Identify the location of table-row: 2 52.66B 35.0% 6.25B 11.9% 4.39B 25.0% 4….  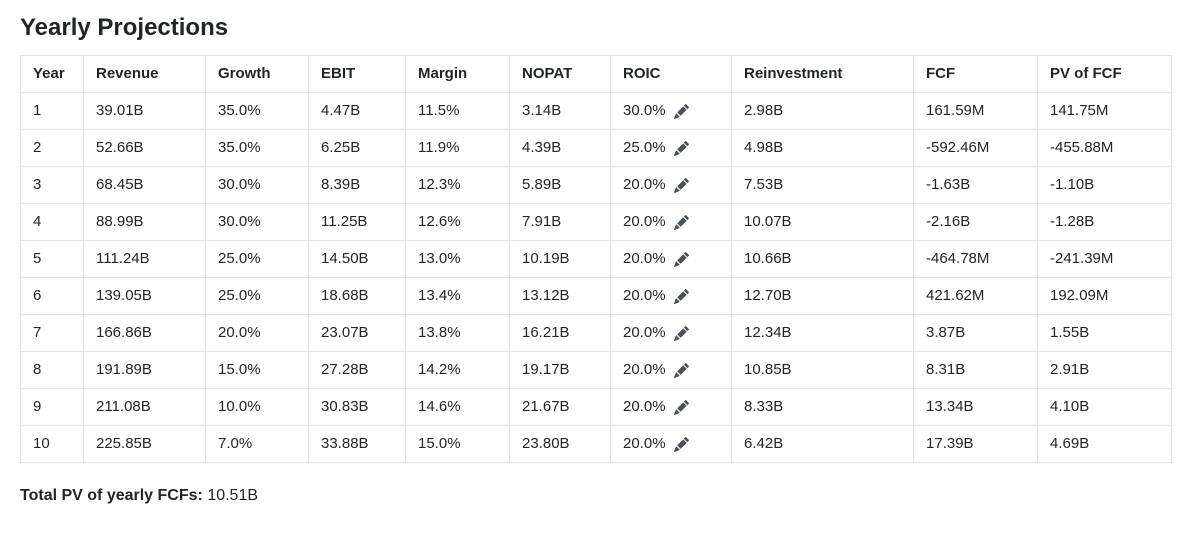
(596, 148).